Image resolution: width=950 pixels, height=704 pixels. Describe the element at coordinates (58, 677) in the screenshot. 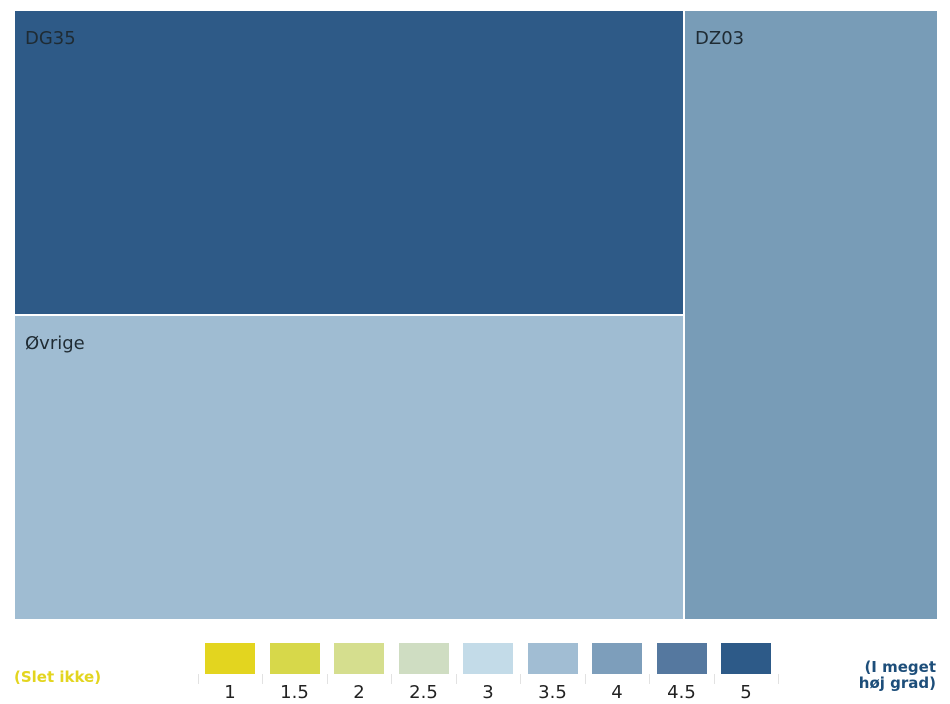

I see `legend-low-label: (Slet ikke)` at that location.